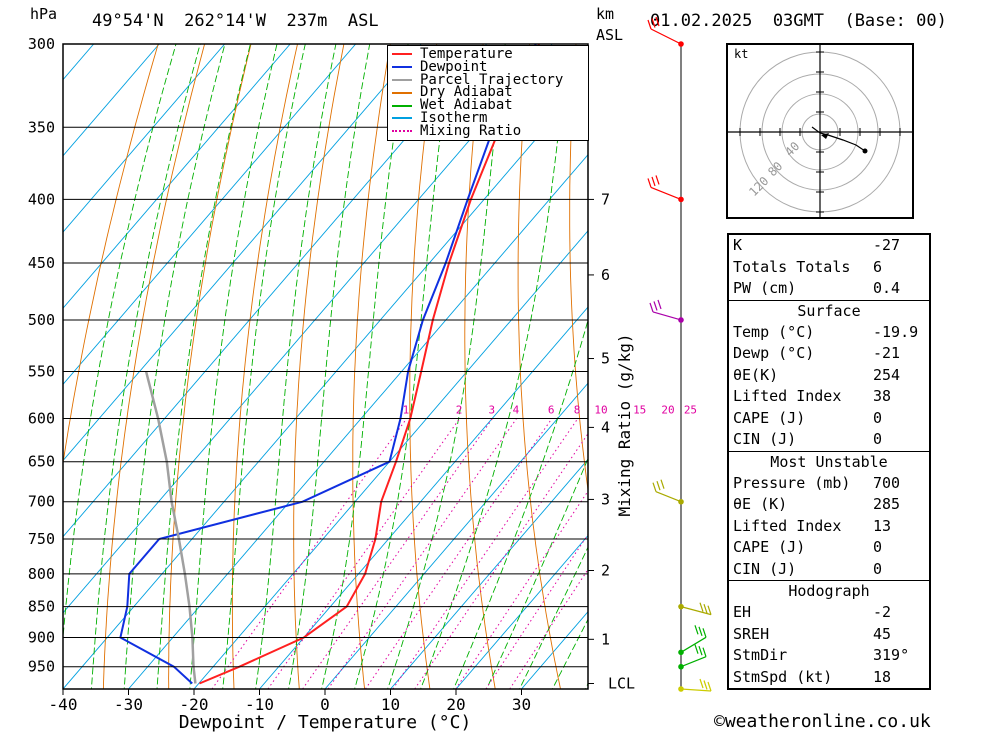 Image resolution: width=1000 pixels, height=733 pixels. Describe the element at coordinates (325, 722) in the screenshot. I see `x-axis-label: Dewpoint / Temperature (°C)` at that location.